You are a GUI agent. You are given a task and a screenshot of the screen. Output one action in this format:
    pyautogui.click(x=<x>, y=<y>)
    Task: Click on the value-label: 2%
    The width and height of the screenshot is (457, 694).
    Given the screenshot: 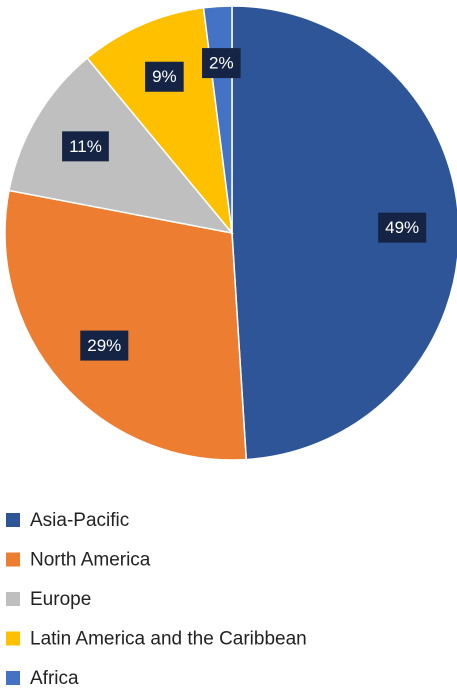 What is the action you would take?
    pyautogui.click(x=221, y=63)
    